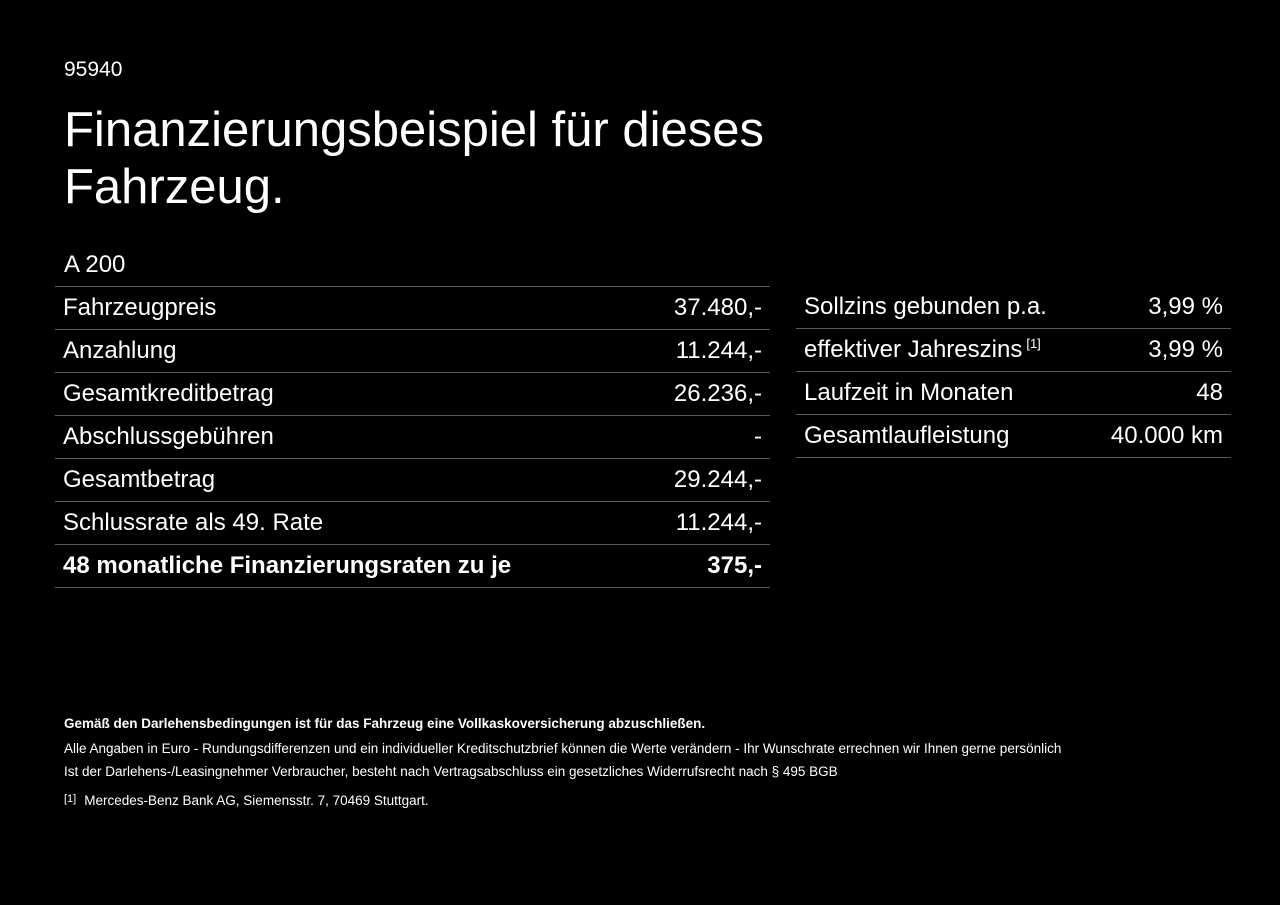  What do you see at coordinates (941, 436) in the screenshot?
I see `row-label: Gesamtlaufleistung` at bounding box center [941, 436].